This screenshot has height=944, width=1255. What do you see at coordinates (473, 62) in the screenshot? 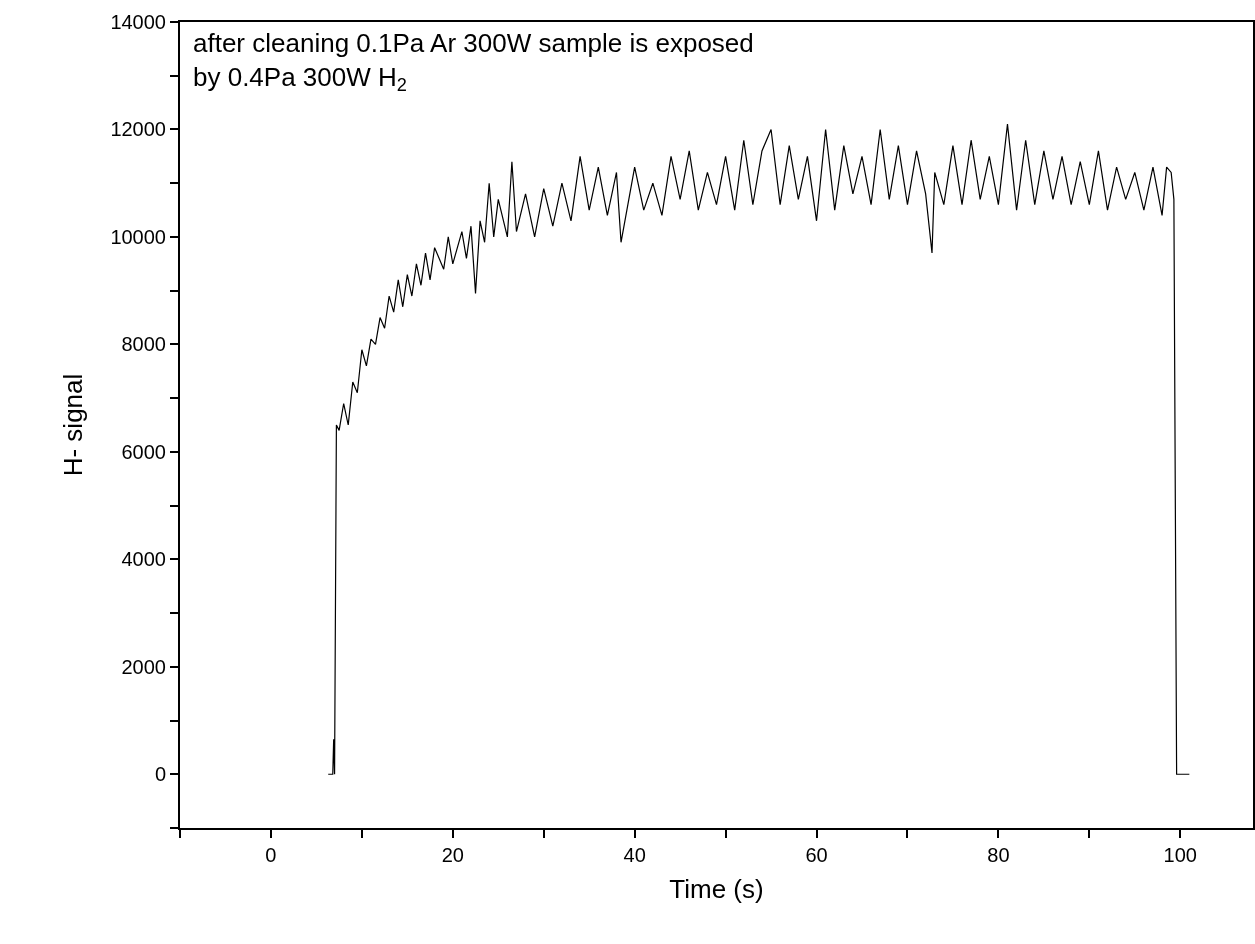
I see `annotation: after cleaning 0.1Pa Ar 300W sample is exposed by 0.4Pa 300W H$_{2}$` at bounding box center [473, 62].